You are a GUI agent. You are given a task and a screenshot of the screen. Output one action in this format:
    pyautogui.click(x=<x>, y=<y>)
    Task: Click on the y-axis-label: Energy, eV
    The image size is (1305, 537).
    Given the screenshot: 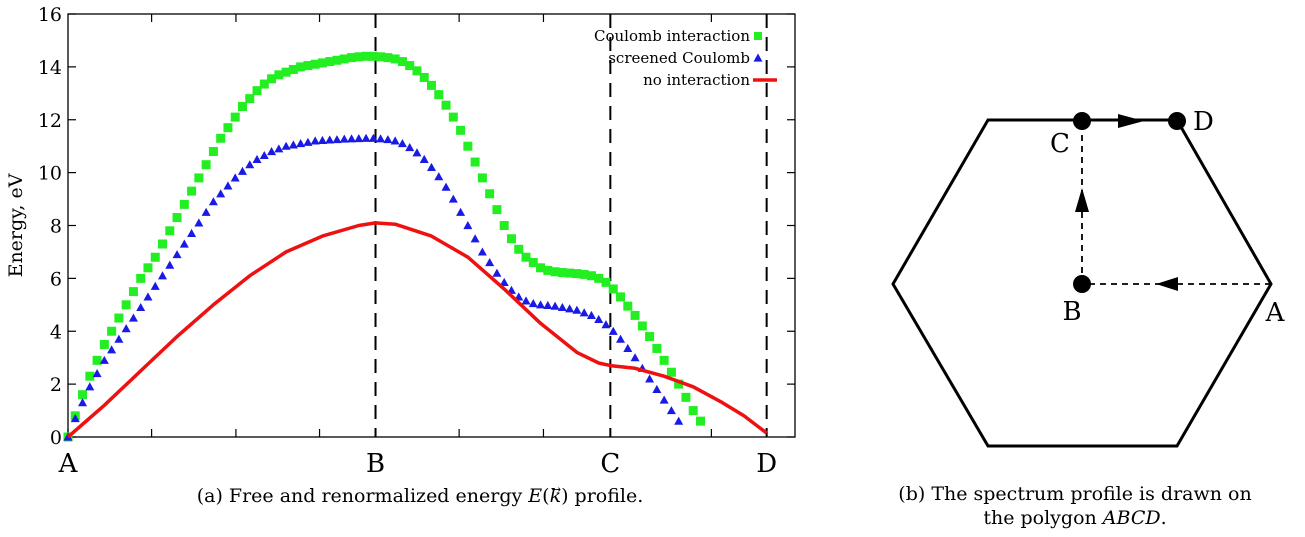 What is the action you would take?
    pyautogui.click(x=16, y=225)
    